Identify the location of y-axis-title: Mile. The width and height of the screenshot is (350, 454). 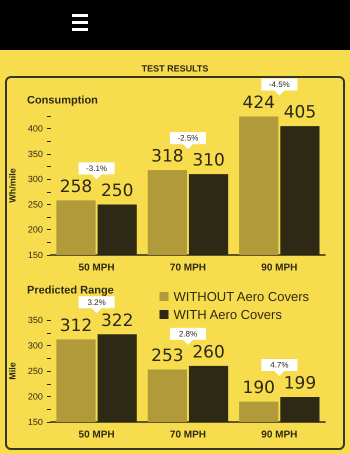
(13, 371).